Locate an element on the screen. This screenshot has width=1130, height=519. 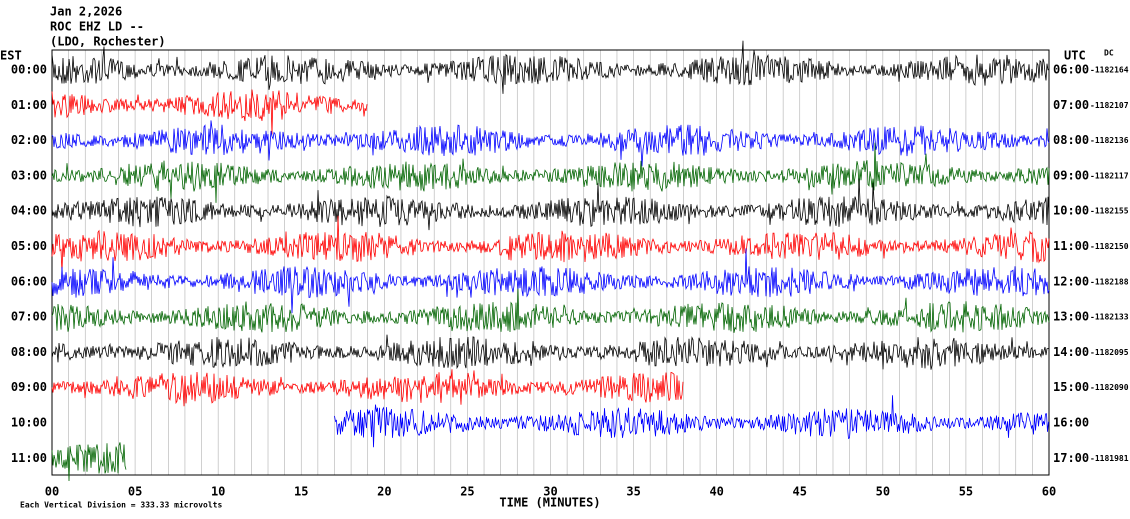
left-zone: EST is located at coordinates (11, 56).